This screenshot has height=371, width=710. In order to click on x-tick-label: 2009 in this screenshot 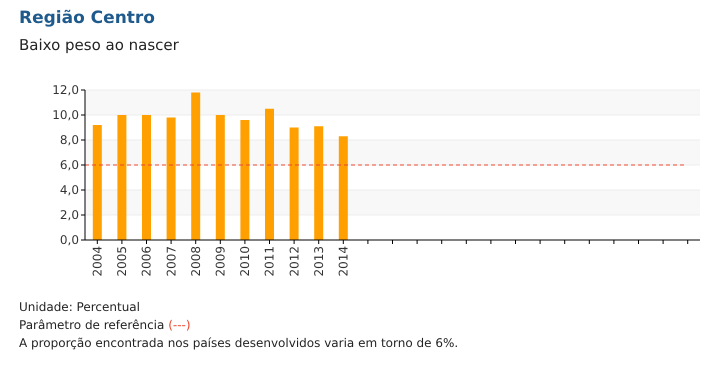, I will do `click(221, 261)`.